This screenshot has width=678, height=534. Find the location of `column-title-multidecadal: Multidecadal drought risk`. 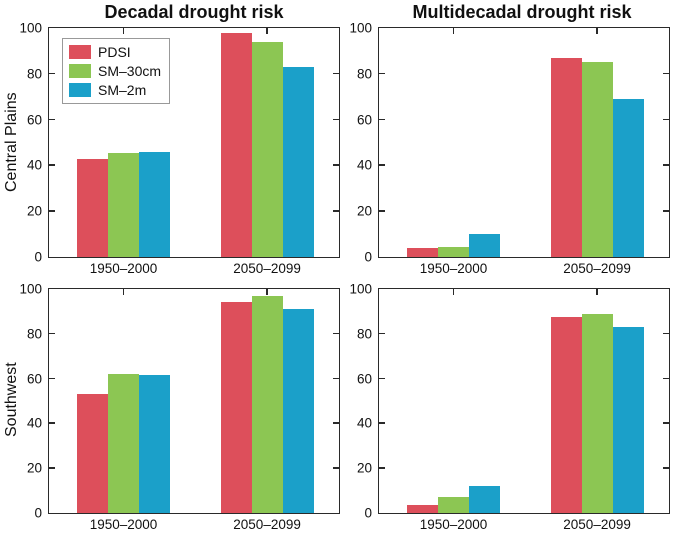

column-title-multidecadal: Multidecadal drought risk is located at coordinates (522, 12).